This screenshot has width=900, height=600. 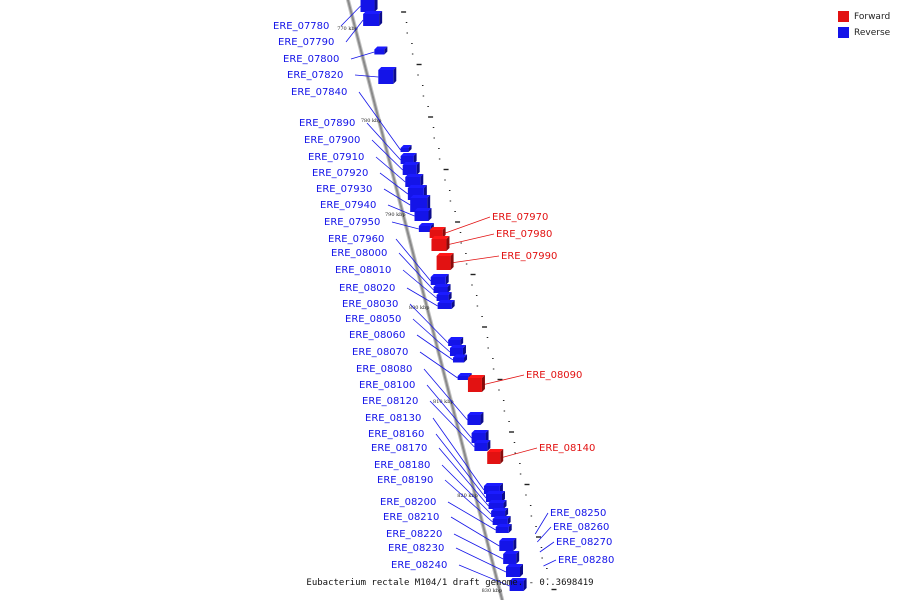 I want to click on gene-label: ERE_07940, so click(x=348, y=205).